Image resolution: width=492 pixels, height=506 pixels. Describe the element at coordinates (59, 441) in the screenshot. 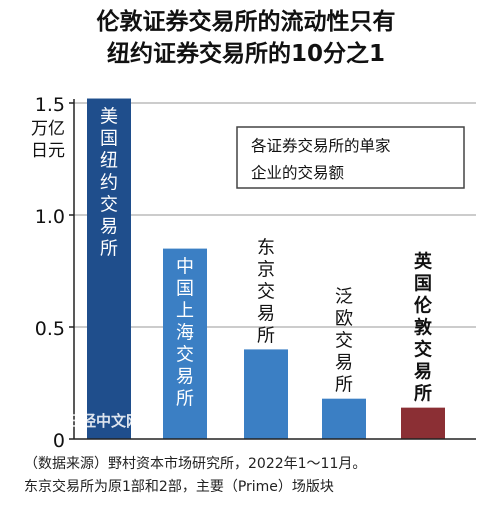

I see `y-tick-label: 0` at that location.